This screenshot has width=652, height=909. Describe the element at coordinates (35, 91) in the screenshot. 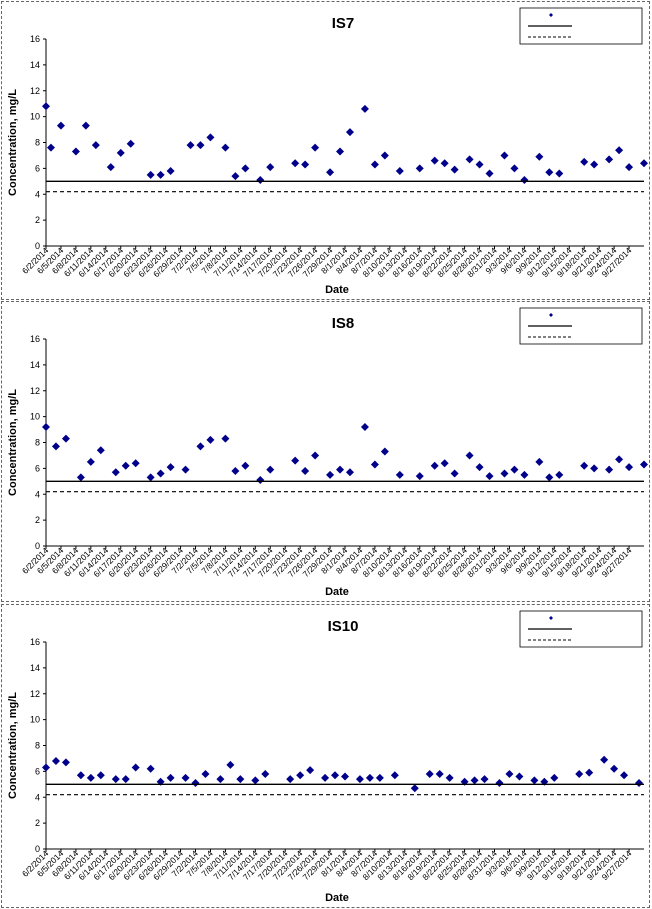

I see `y-tick-label: 12` at that location.